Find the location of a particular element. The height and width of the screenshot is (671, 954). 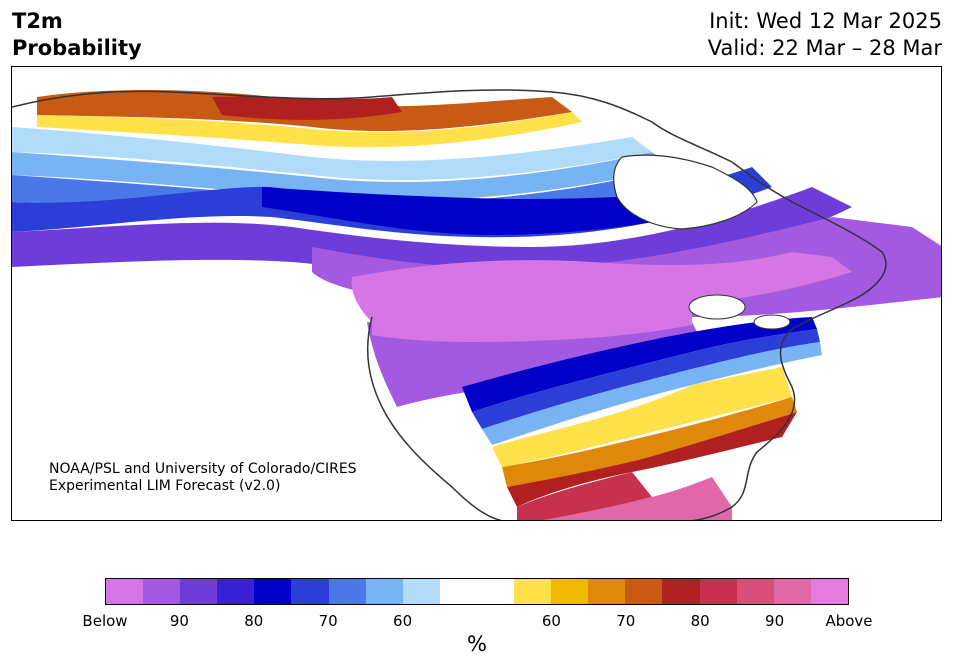

southeast-red-band is located at coordinates (652, 459).